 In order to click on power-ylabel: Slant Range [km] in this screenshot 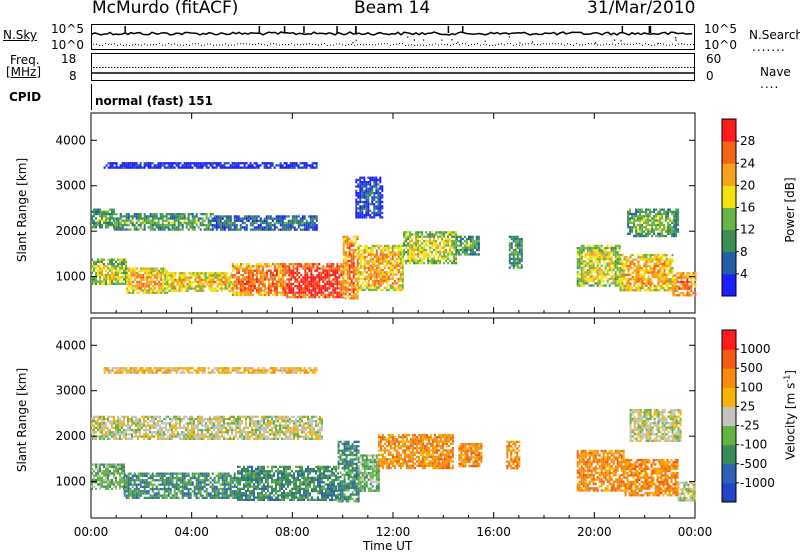, I will do `click(22, 210)`.